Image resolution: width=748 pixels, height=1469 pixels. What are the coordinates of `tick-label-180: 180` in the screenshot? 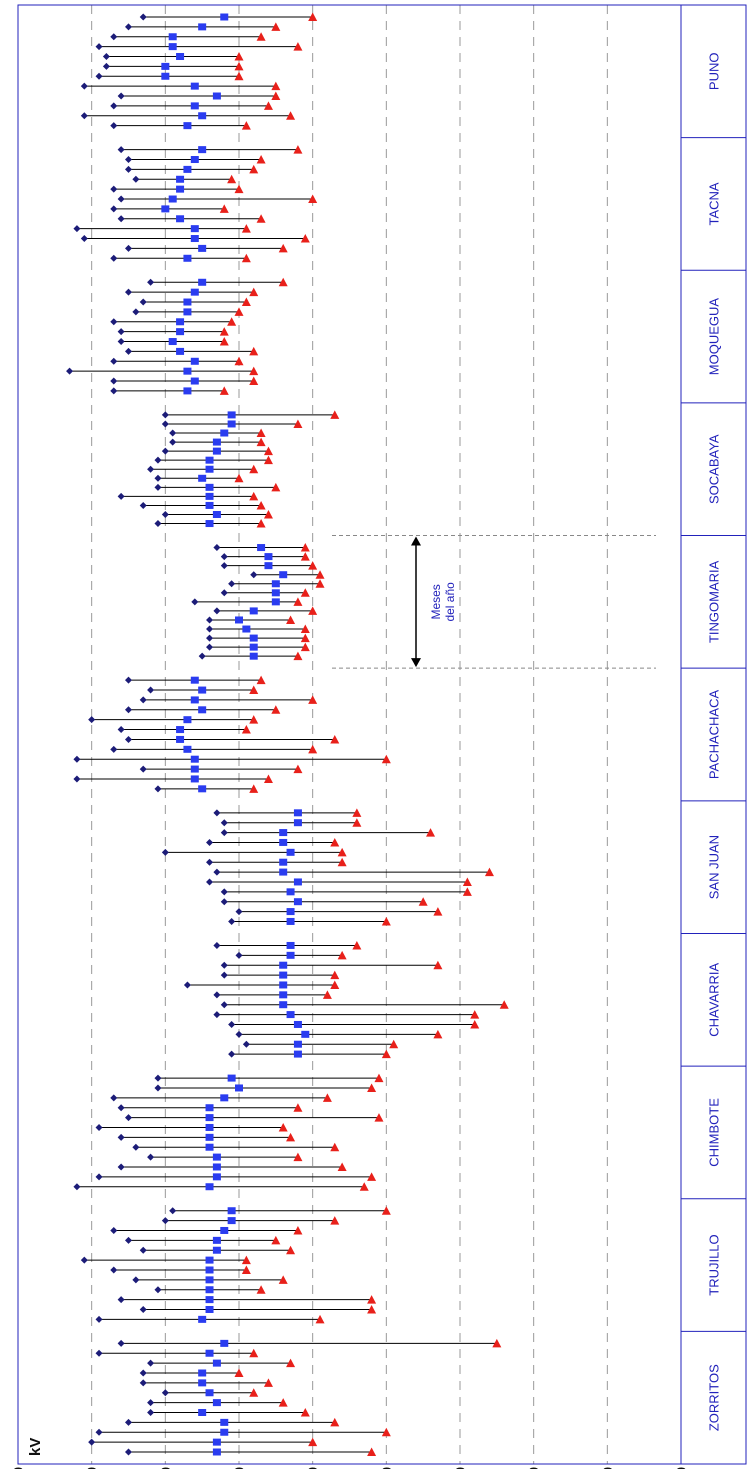 It's located at (534, 1468).